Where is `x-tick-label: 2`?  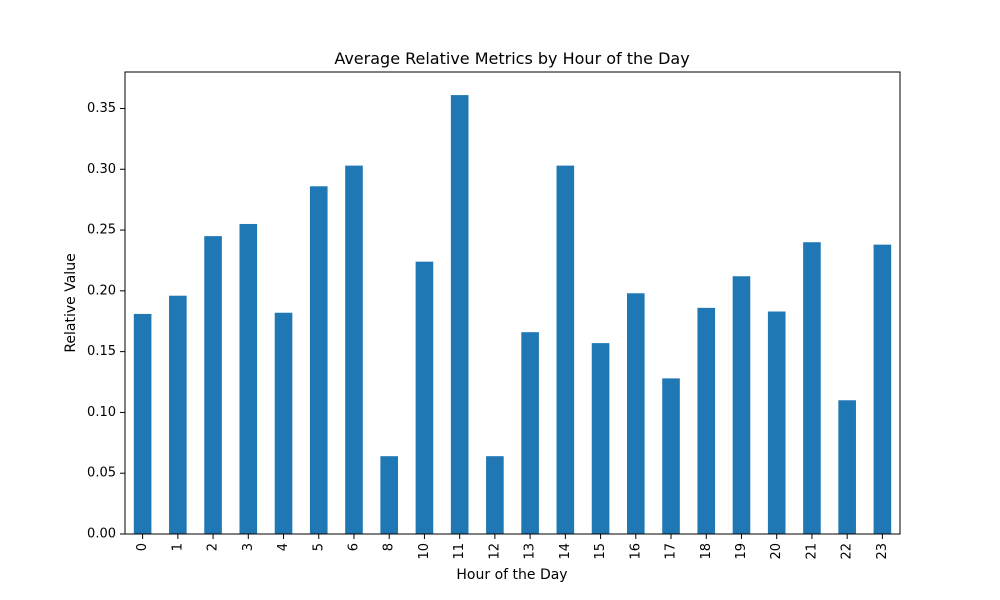
x-tick-label: 2 is located at coordinates (213, 547).